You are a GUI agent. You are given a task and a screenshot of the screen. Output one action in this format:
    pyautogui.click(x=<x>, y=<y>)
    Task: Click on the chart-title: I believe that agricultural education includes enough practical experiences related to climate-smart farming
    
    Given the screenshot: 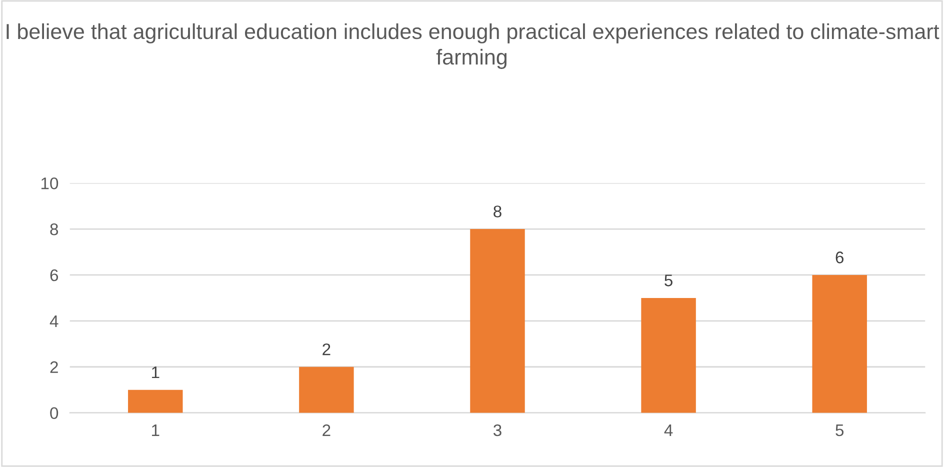 What is the action you would take?
    pyautogui.click(x=473, y=46)
    